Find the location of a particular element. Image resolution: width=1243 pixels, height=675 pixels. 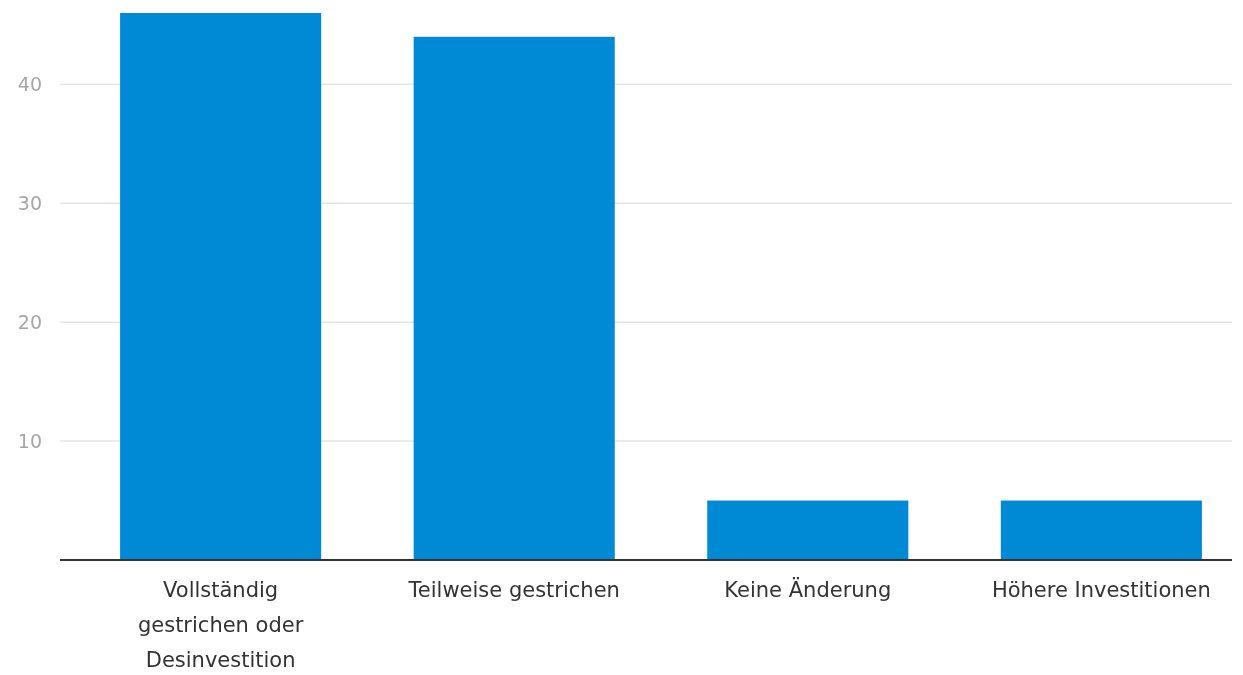

x-tick-label: Teilweise gestrichen is located at coordinates (513, 590).